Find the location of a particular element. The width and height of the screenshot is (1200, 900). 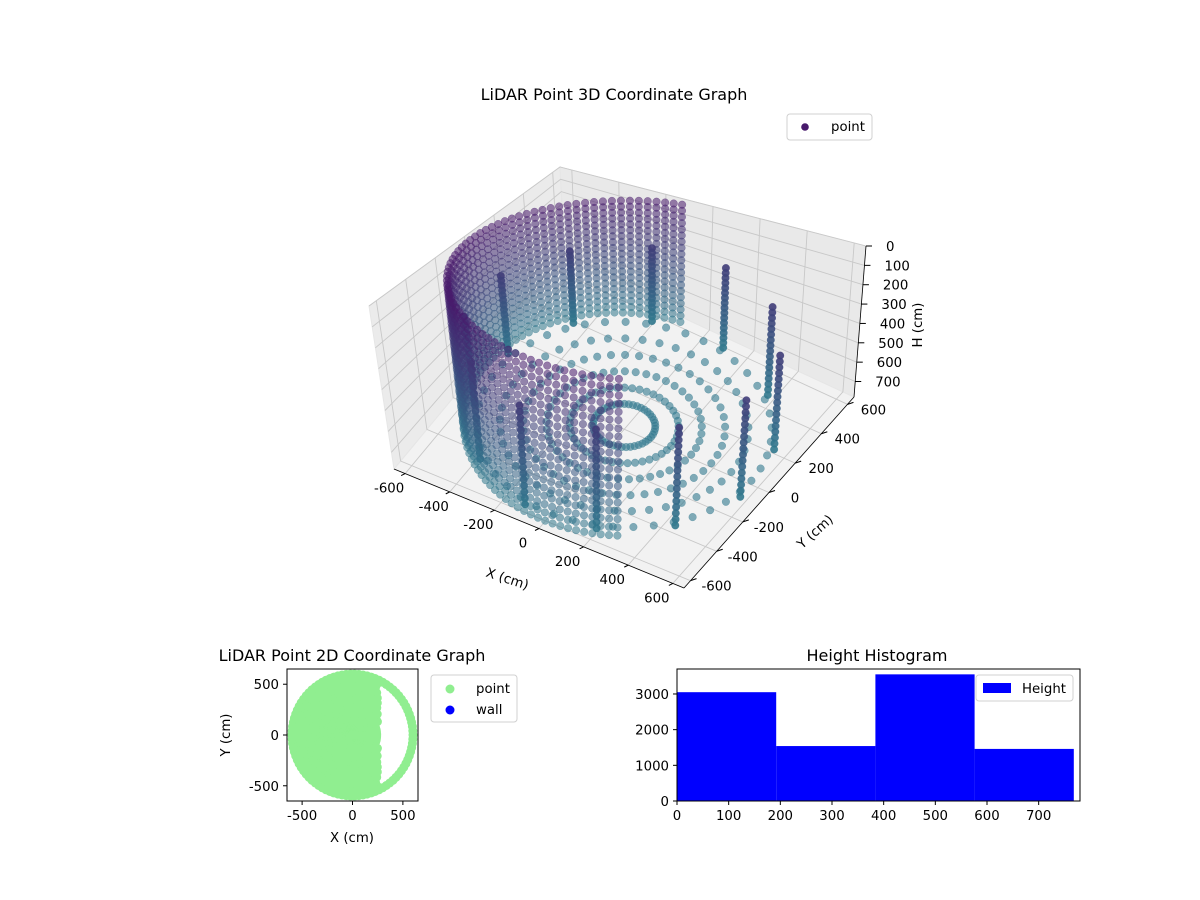

chart-hist-legend-swatch is located at coordinates (997, 688).